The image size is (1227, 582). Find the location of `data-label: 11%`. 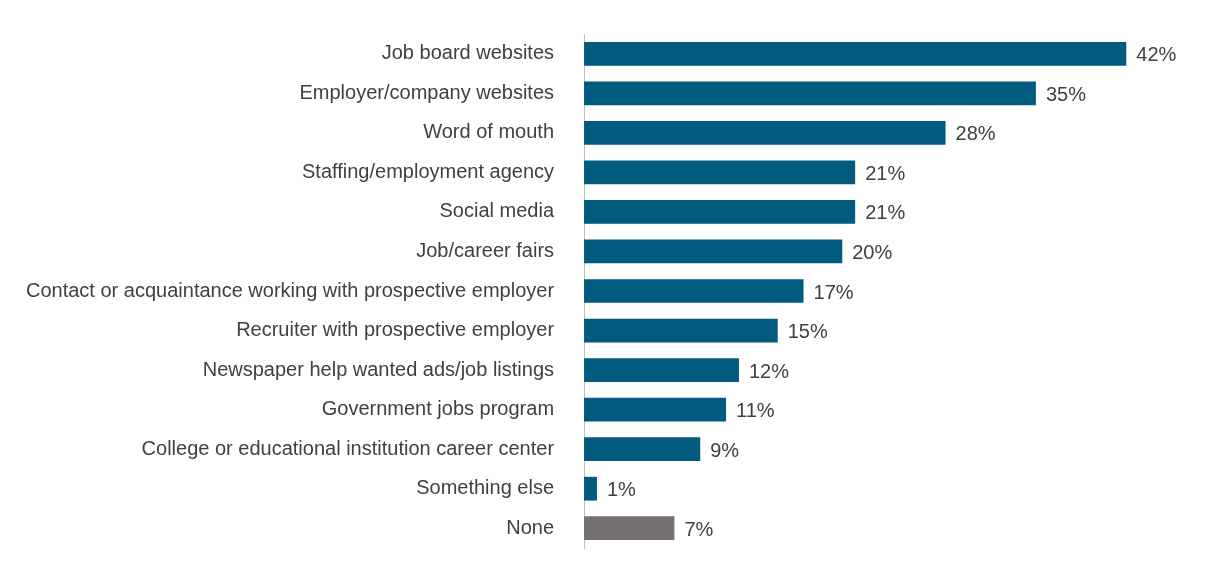

data-label: 11% is located at coordinates (755, 410).